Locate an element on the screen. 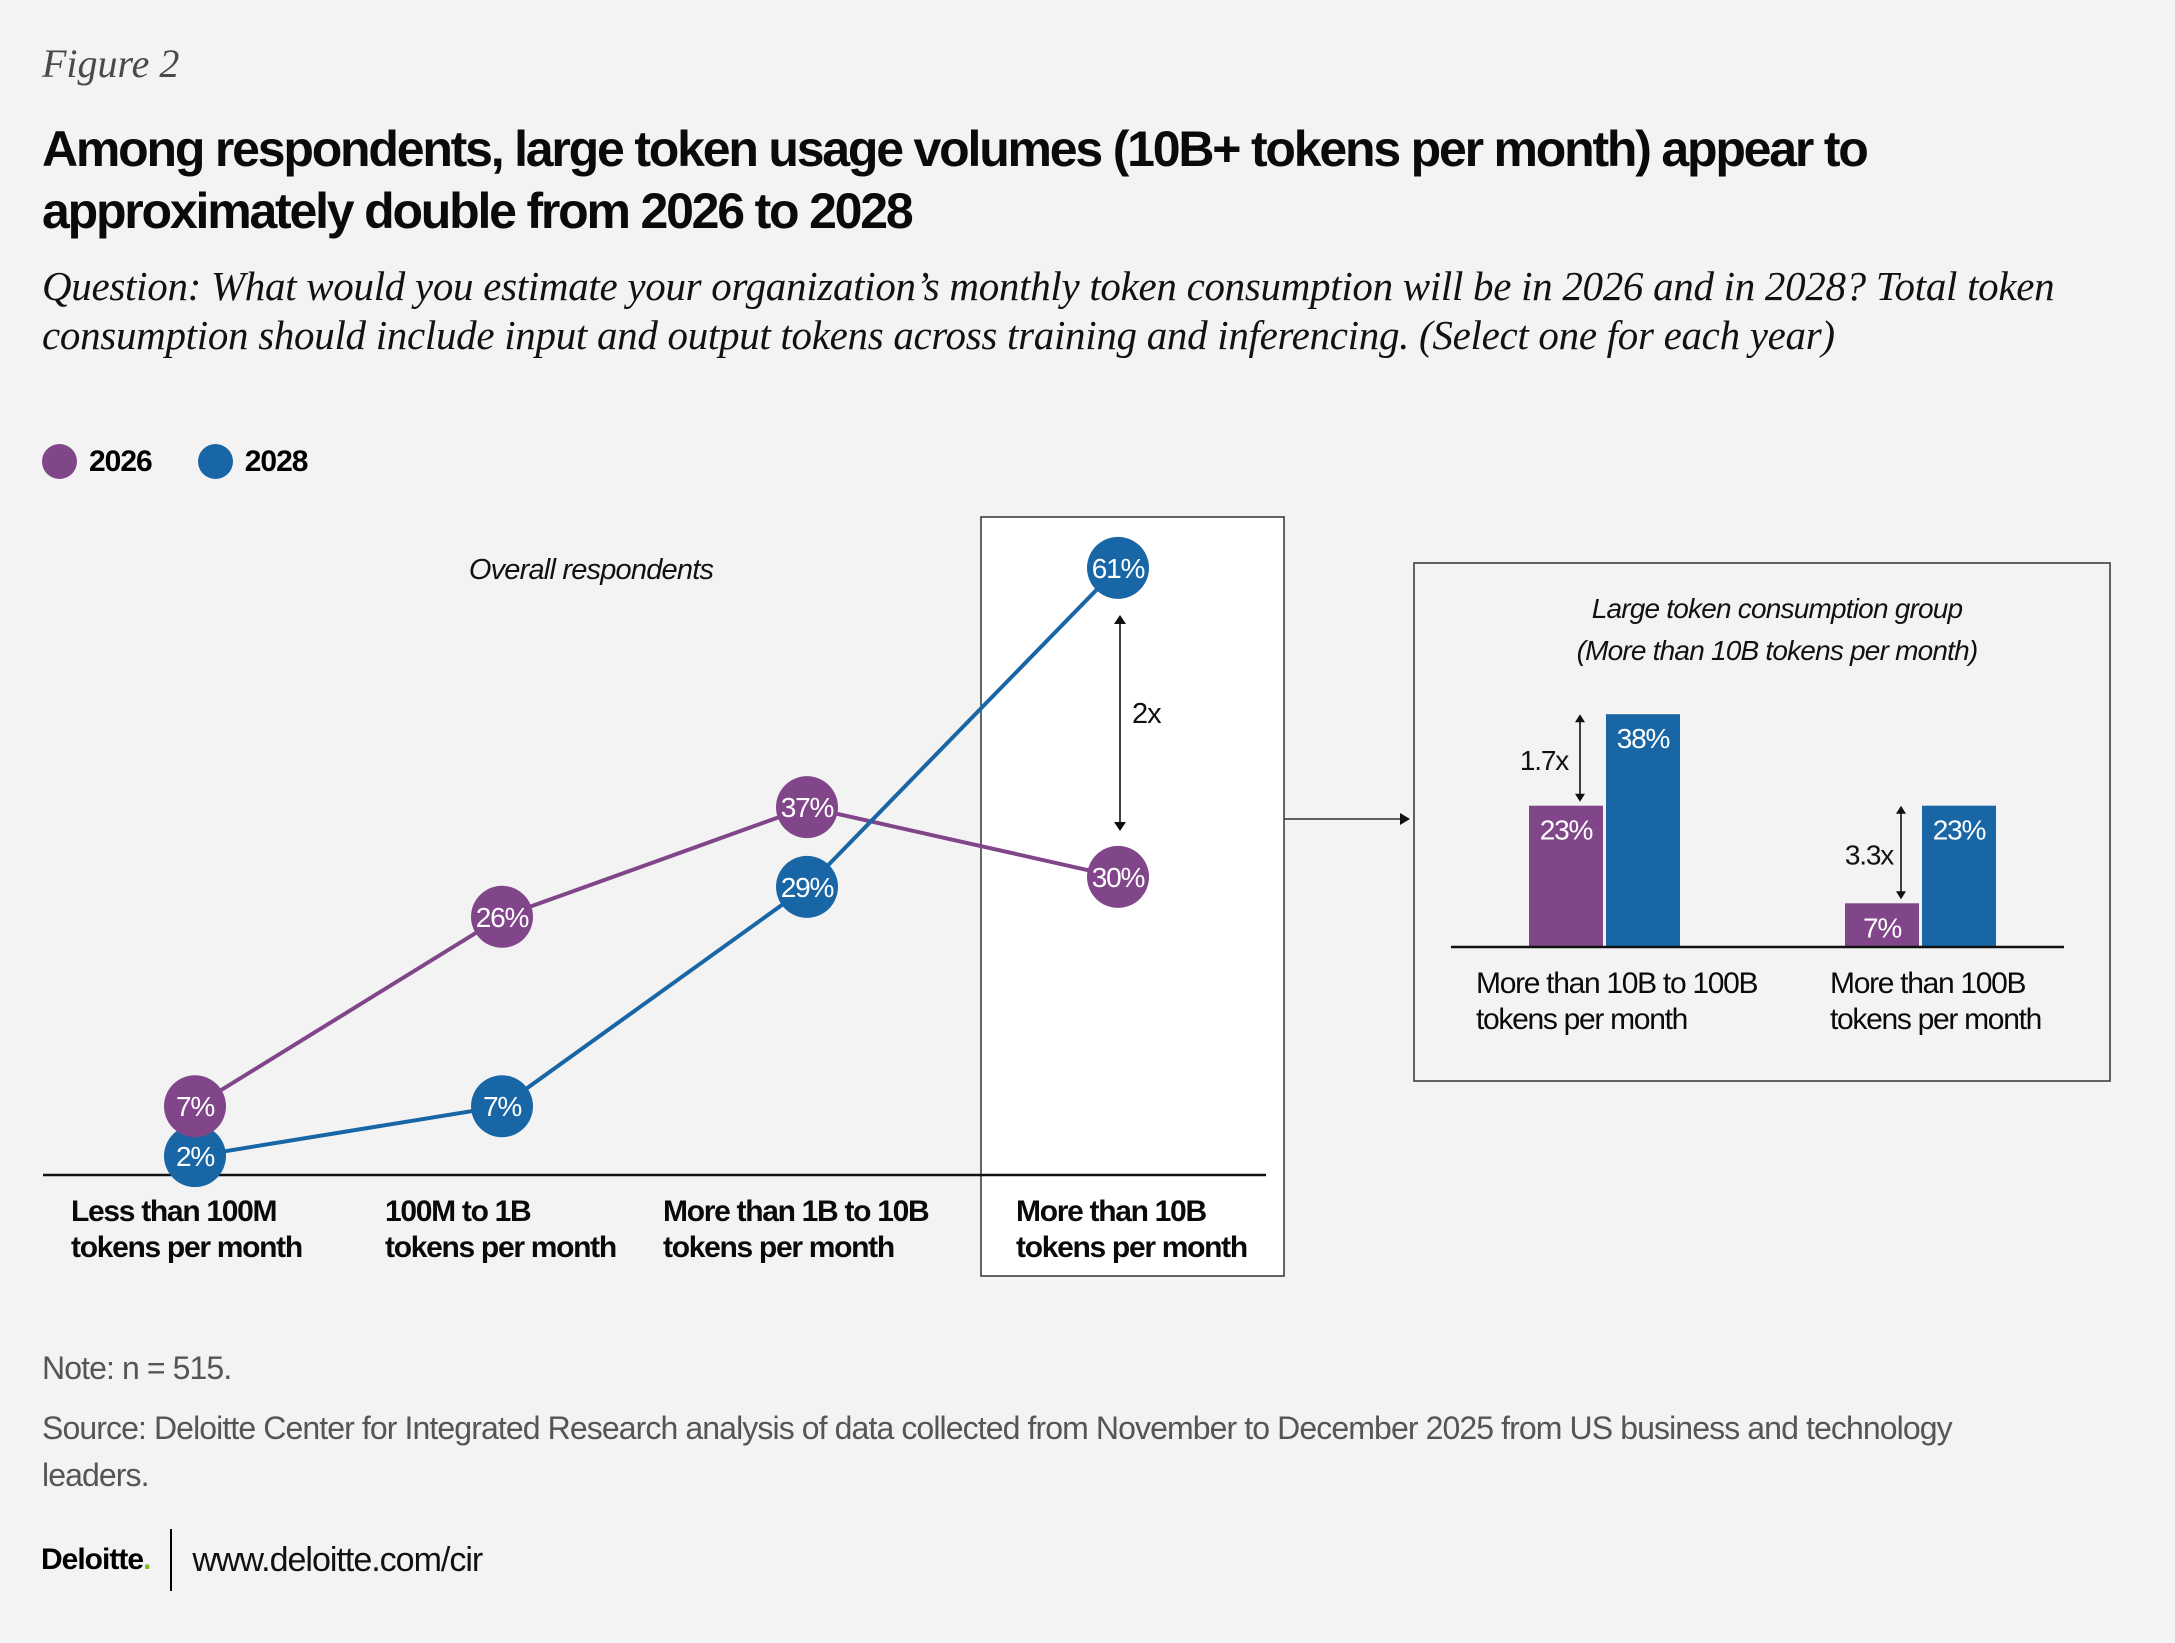  data-label: 29% is located at coordinates (807, 887).